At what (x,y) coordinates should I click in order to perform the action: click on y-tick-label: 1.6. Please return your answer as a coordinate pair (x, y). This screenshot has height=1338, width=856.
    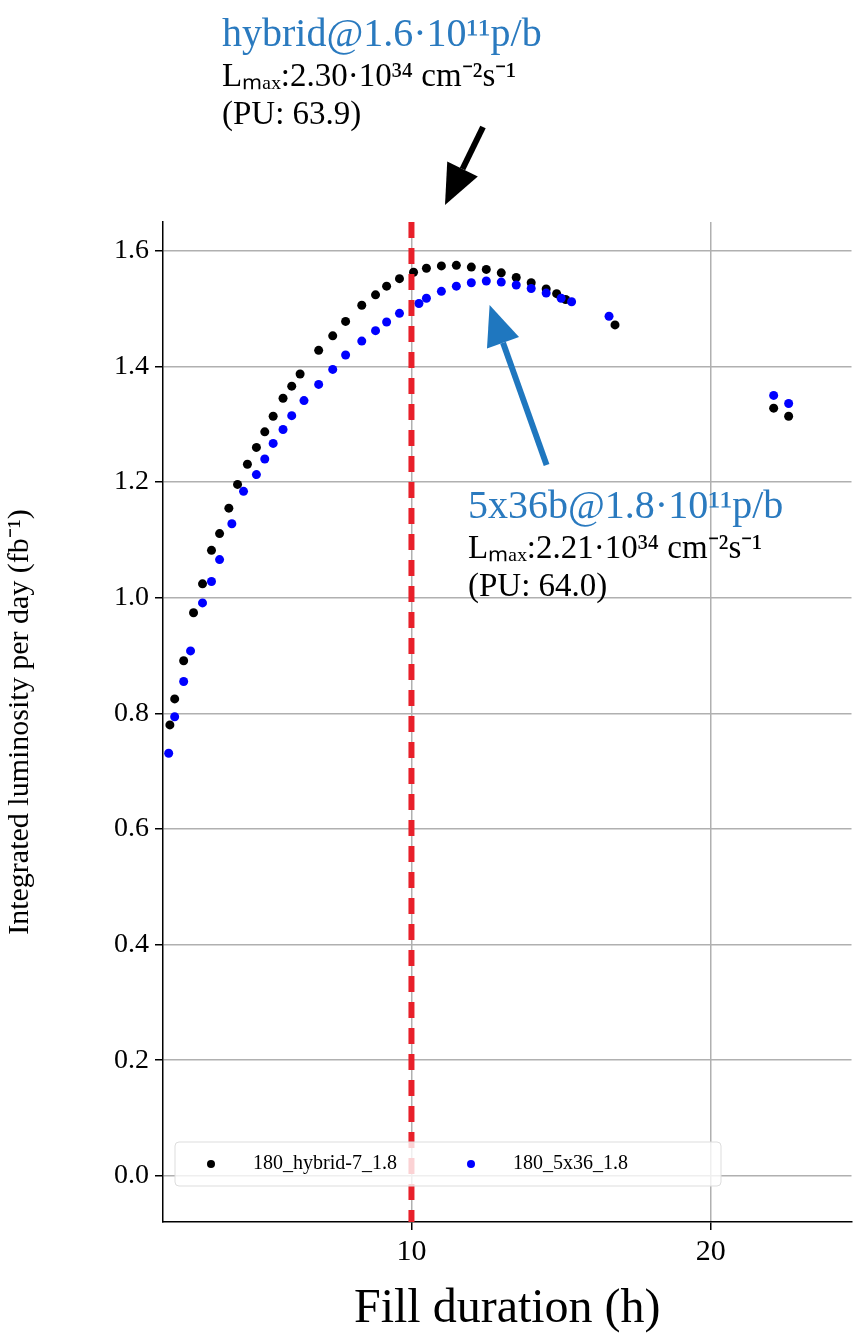
    Looking at the image, I should click on (131, 249).